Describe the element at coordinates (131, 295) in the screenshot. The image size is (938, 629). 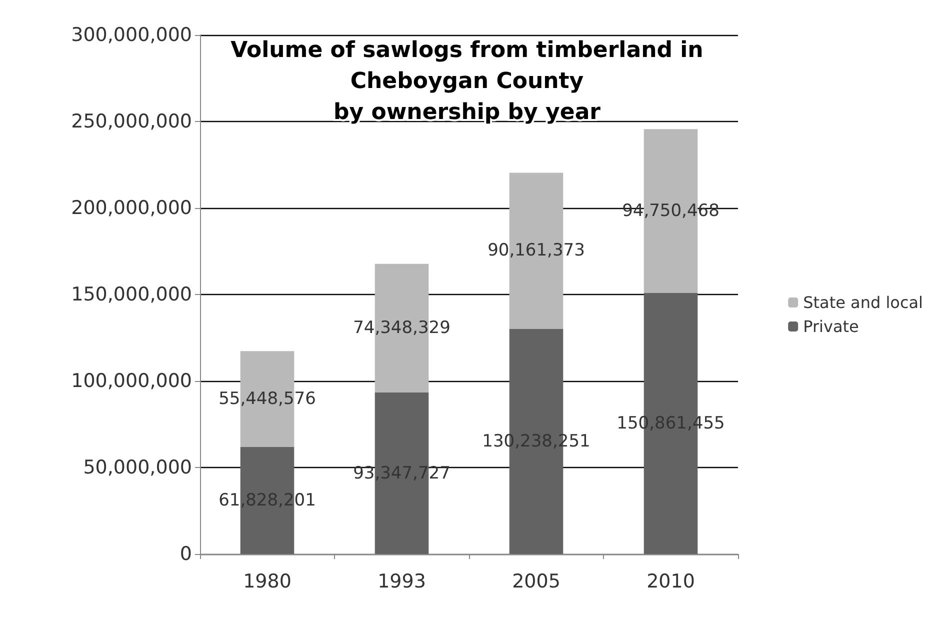
I see `y-tick-label: 150,000,000` at that location.